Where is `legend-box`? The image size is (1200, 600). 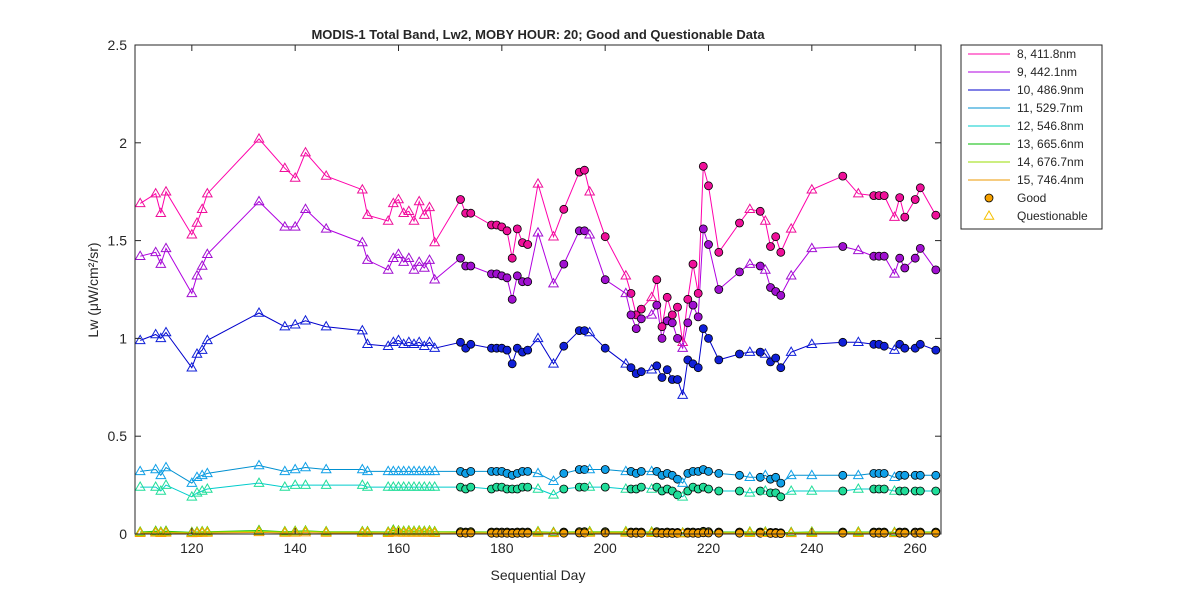
legend-box is located at coordinates (1031, 137).